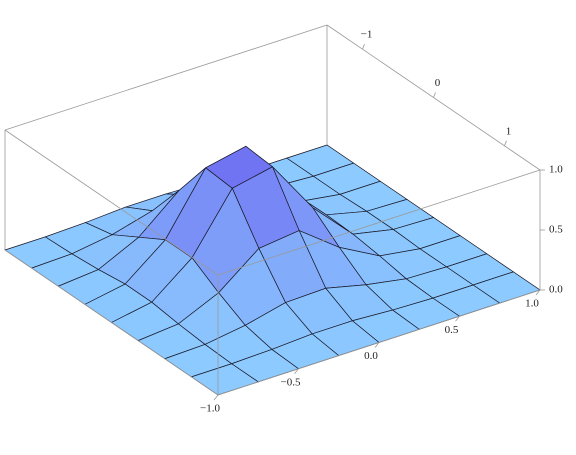 The width and height of the screenshot is (576, 455). I want to click on x-tick-label: −1.0, so click(210, 409).